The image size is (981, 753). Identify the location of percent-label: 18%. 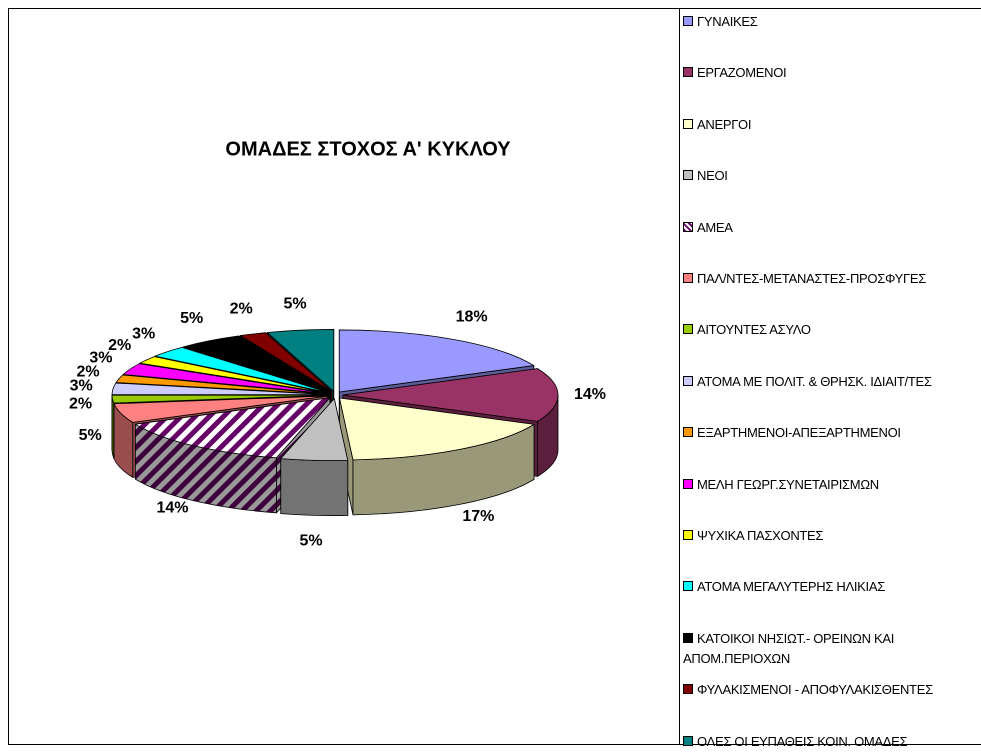
(472, 317).